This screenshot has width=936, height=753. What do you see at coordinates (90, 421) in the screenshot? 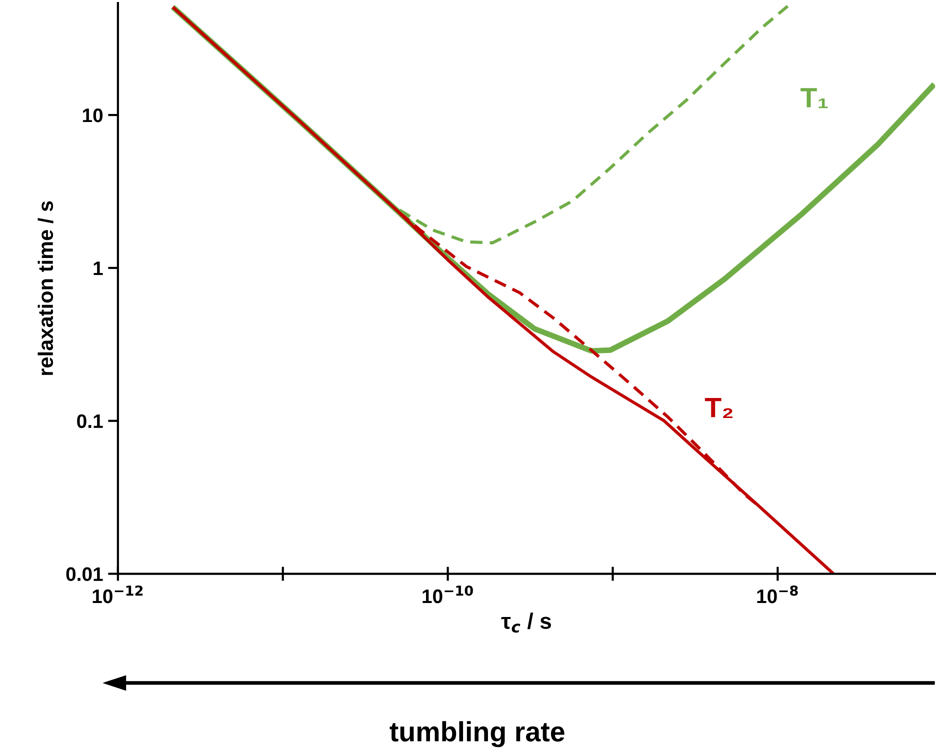
I see `y-tick-label: 0.1` at bounding box center [90, 421].